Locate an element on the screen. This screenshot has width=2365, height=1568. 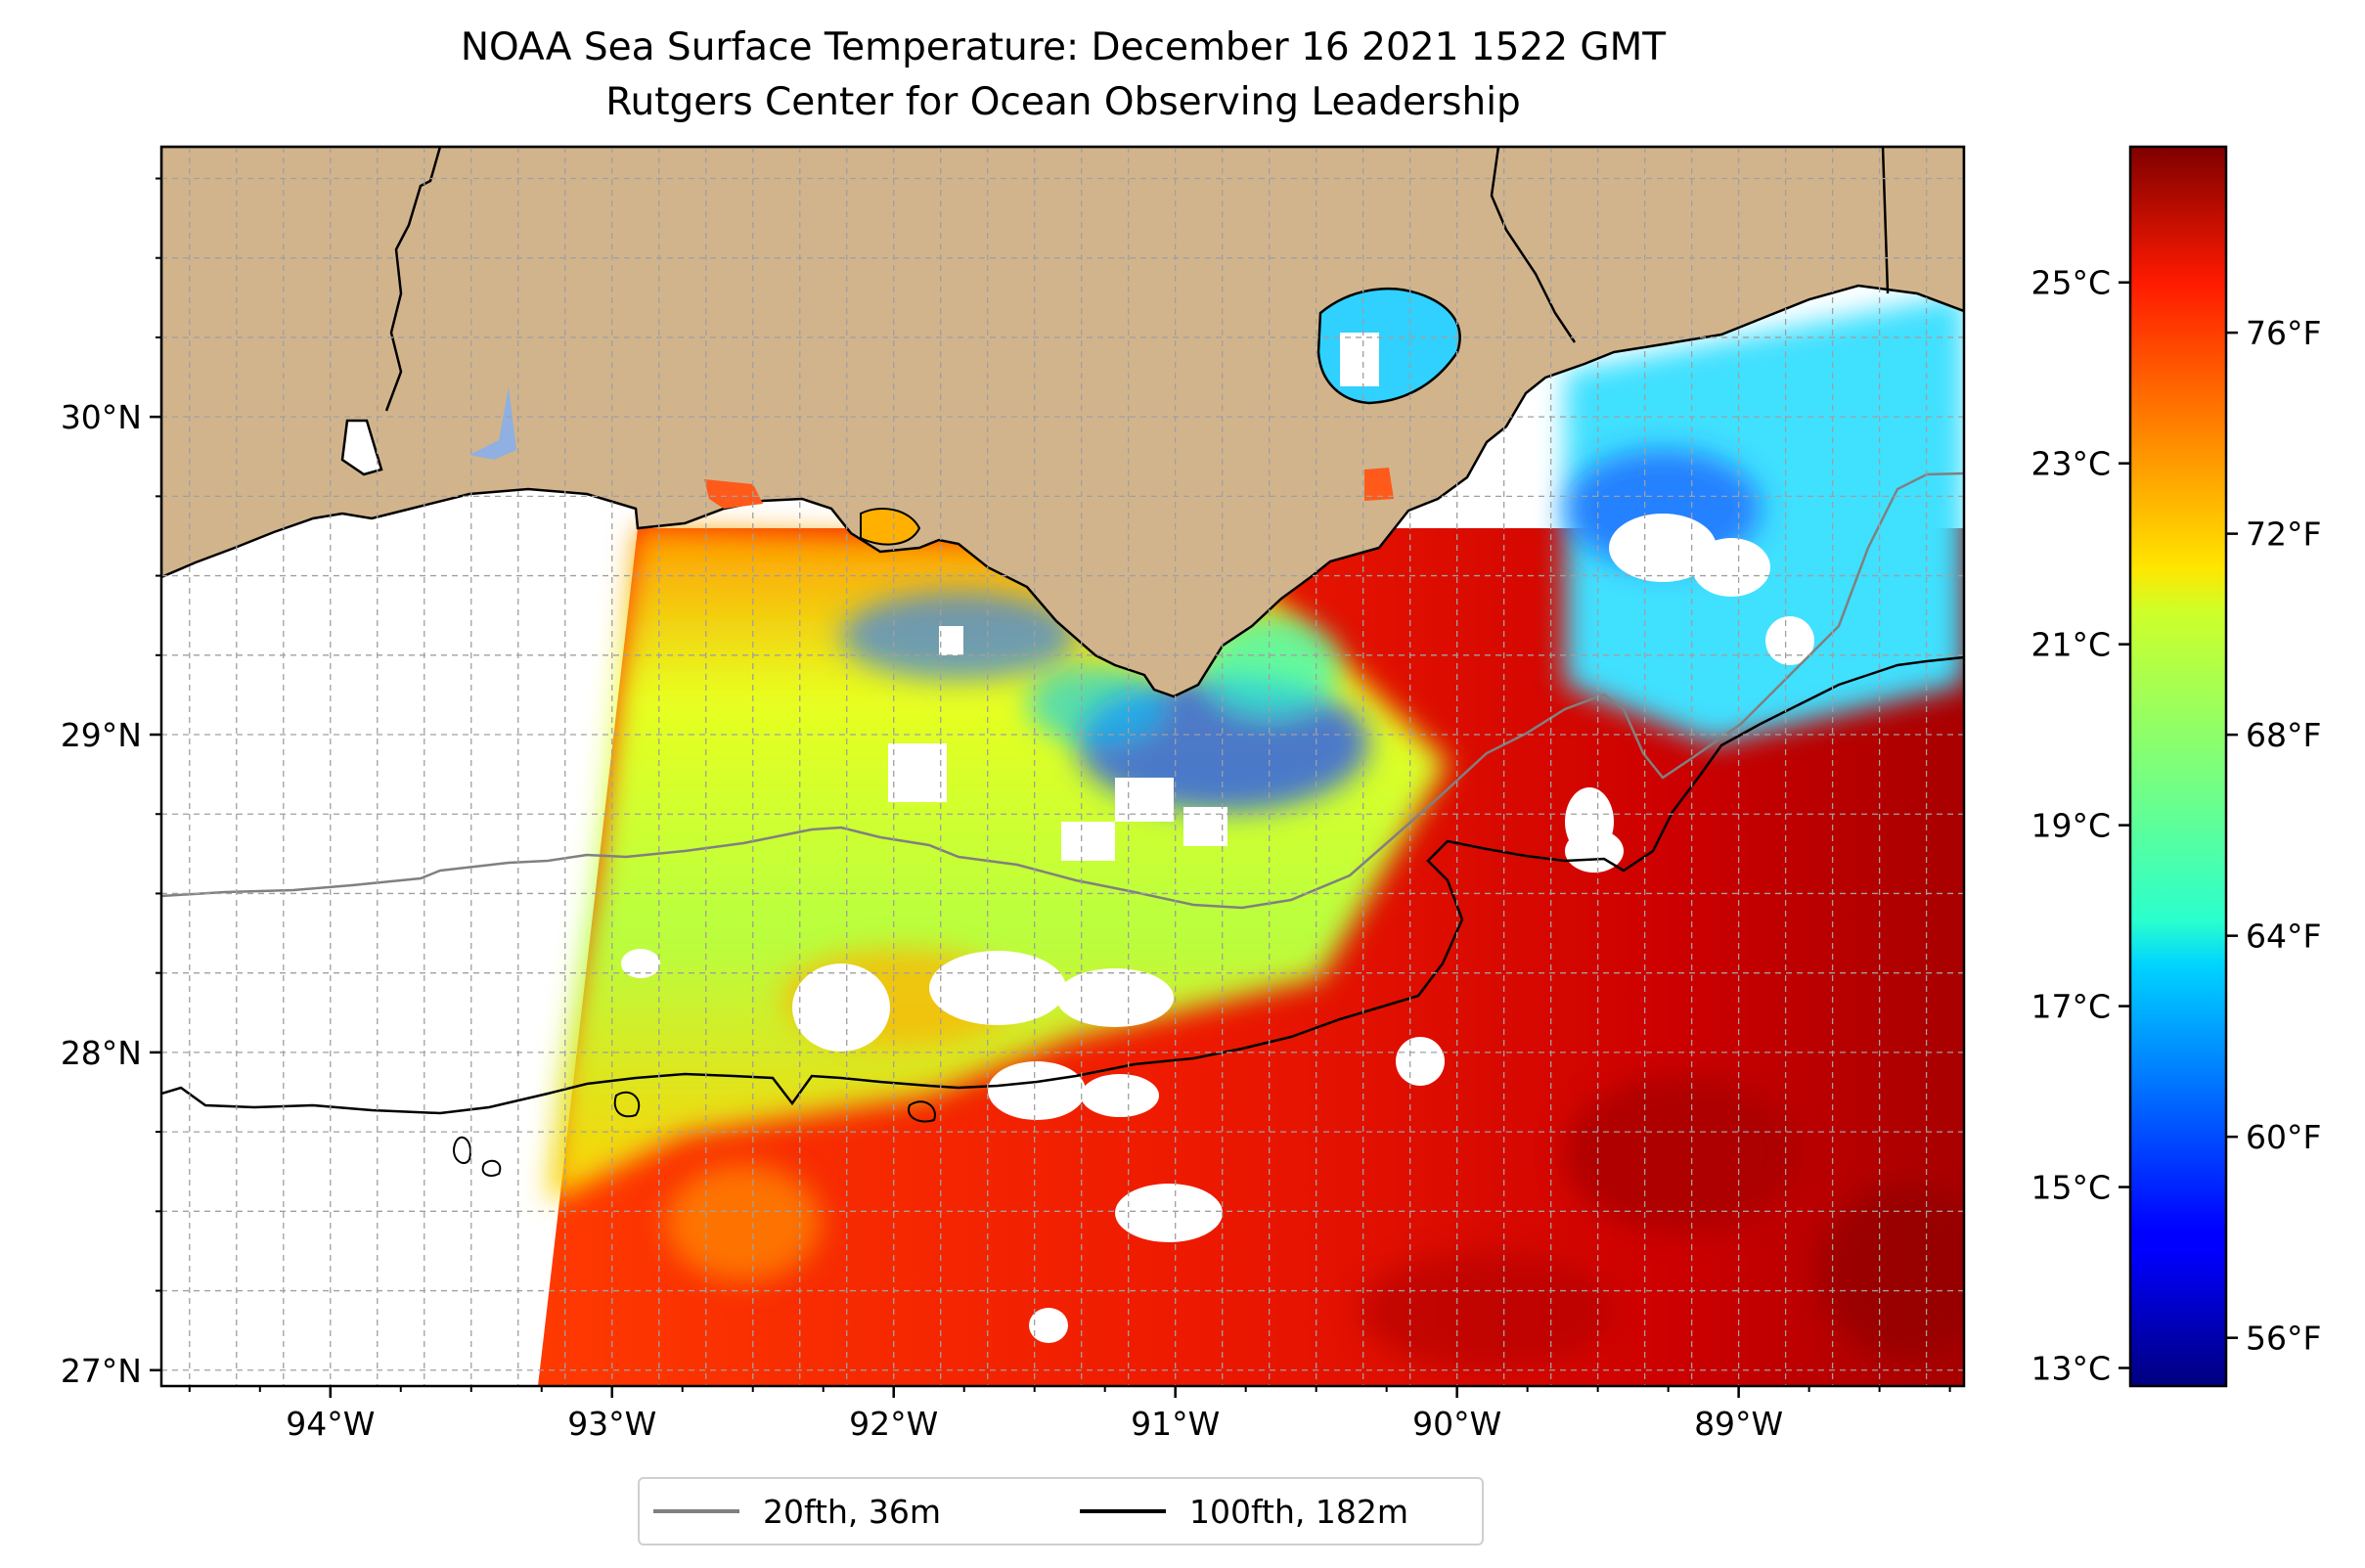
toledo-bend-reservoir is located at coordinates (492, 423).